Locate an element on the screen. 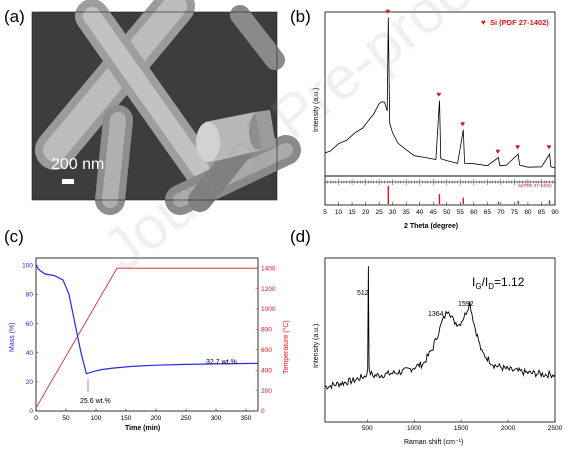  y-tick-label-right: 1200 is located at coordinates (268, 289).